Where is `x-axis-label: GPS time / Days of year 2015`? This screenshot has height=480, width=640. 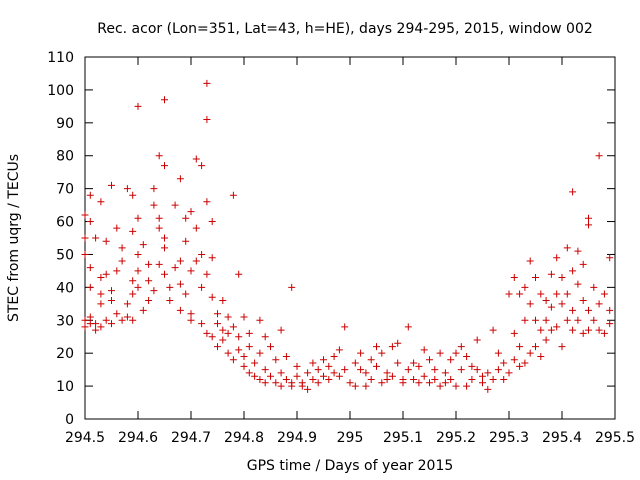
x-axis-label: GPS time / Days of year 2015 is located at coordinates (350, 466).